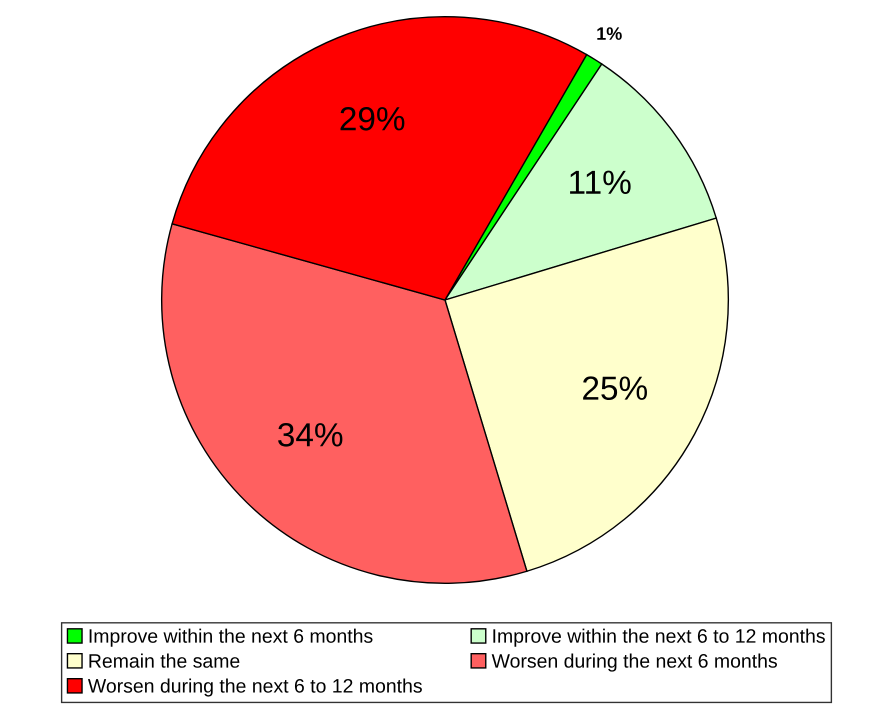  Describe the element at coordinates (634, 663) in the screenshot. I see `legend-label: Worsen during the next 6 months` at that location.